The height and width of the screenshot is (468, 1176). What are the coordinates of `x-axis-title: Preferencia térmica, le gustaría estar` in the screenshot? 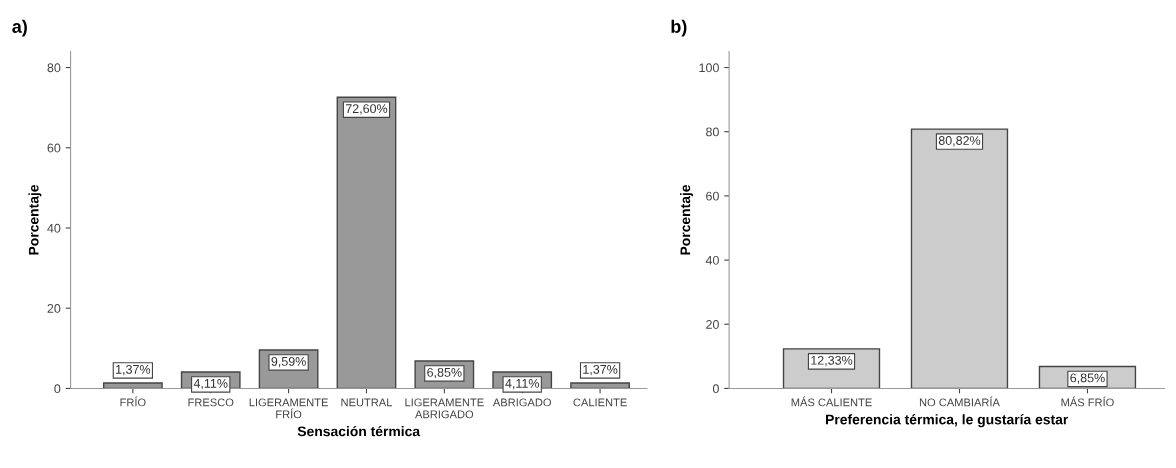 It's located at (947, 421).